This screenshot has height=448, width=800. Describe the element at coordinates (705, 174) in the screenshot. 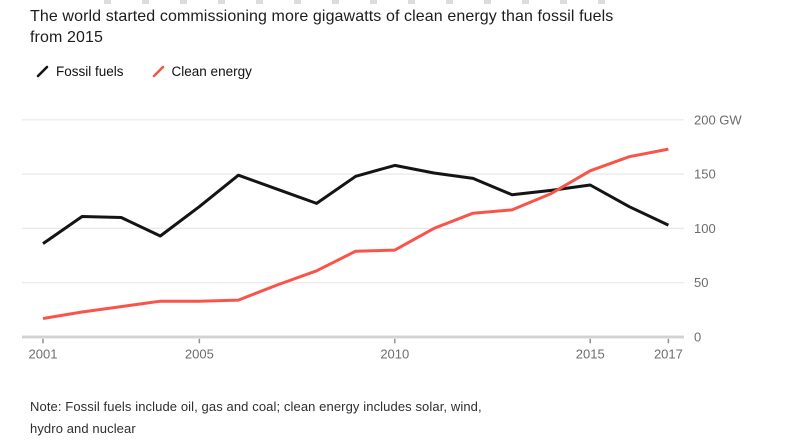

I see `y-axis-tick-label: 150` at that location.